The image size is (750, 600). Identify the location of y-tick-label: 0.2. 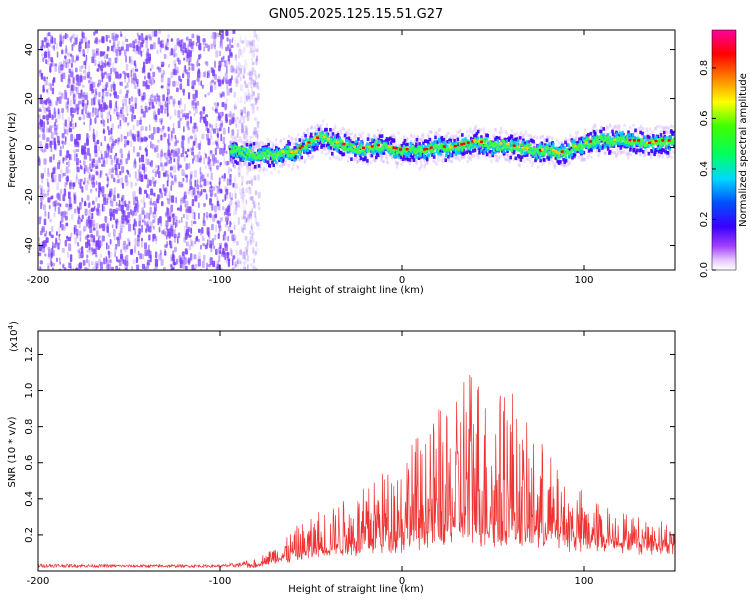
(29, 535).